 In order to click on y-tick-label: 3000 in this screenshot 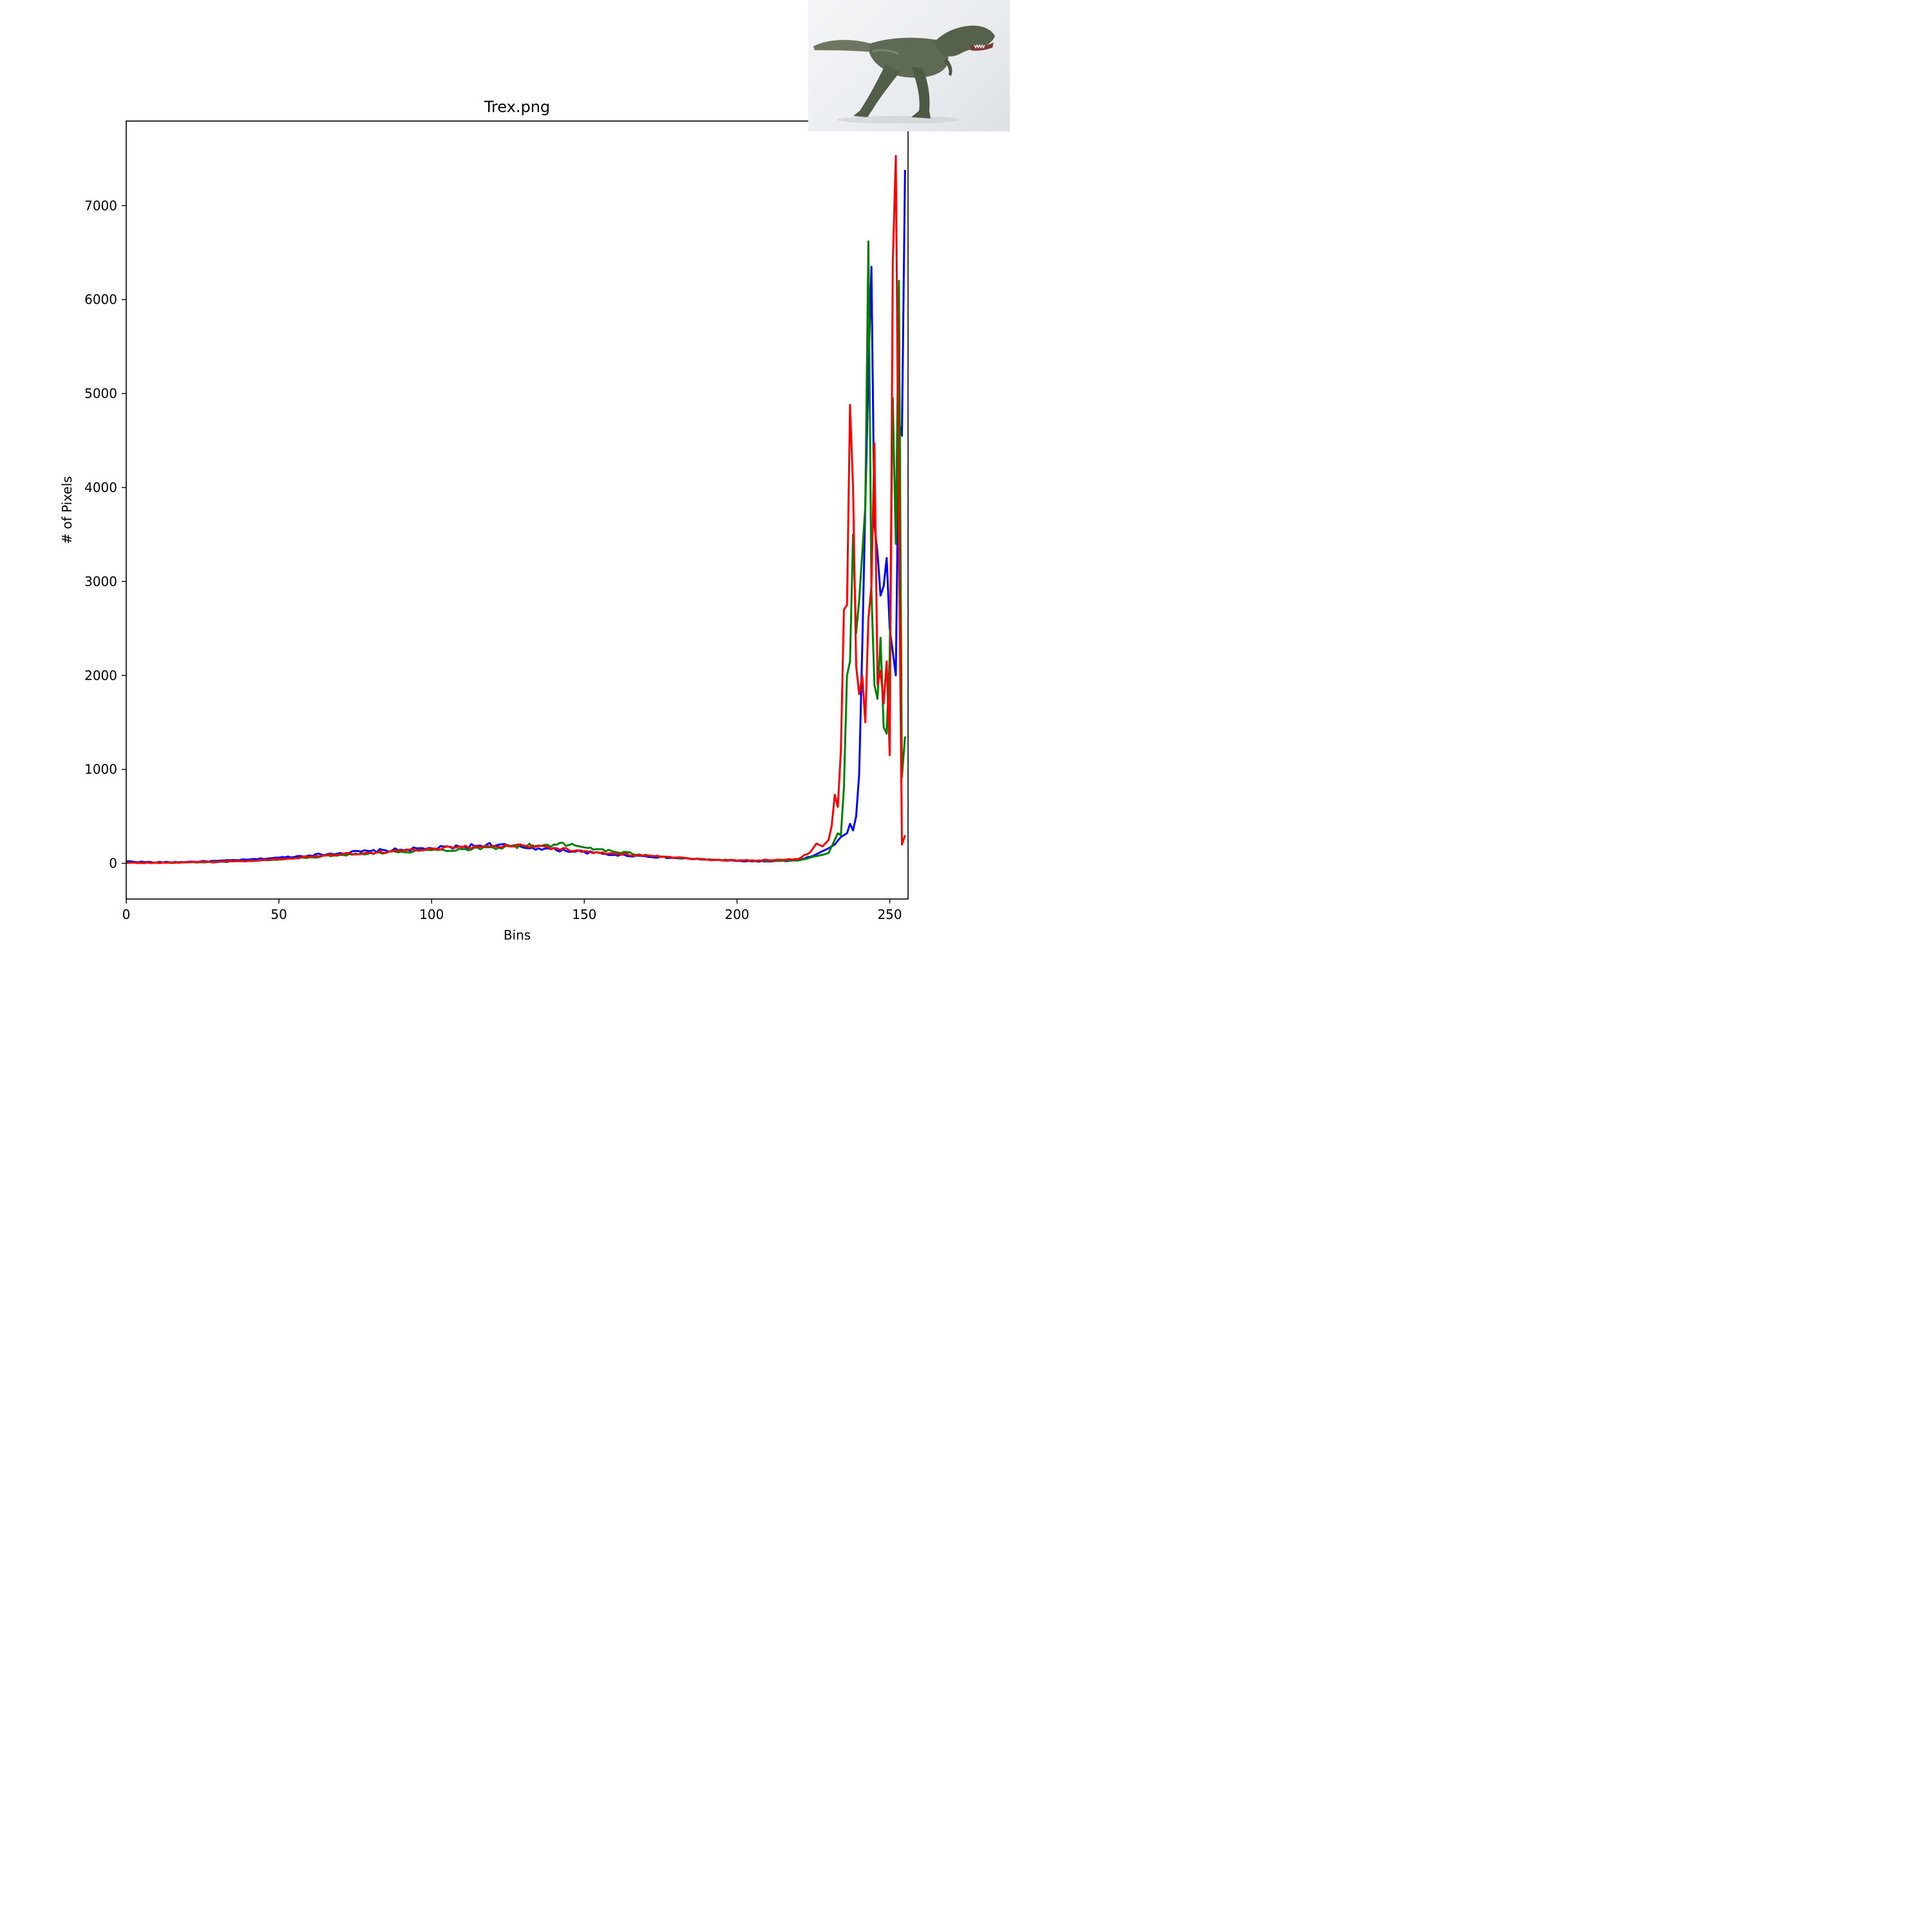, I will do `click(100, 581)`.